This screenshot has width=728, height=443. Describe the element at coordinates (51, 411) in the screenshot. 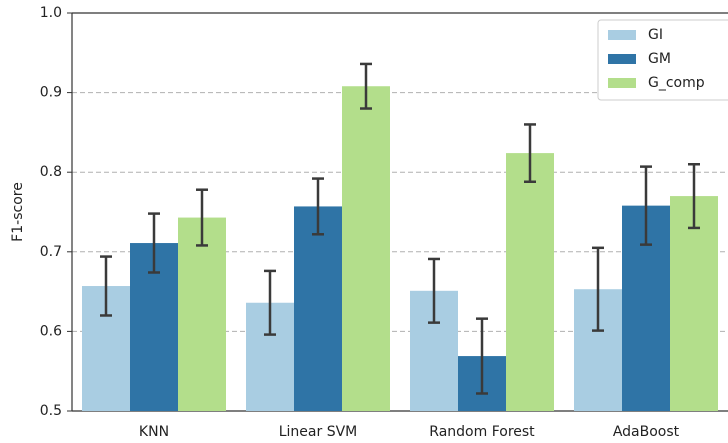

I see `y-tick-label: 0.5` at that location.